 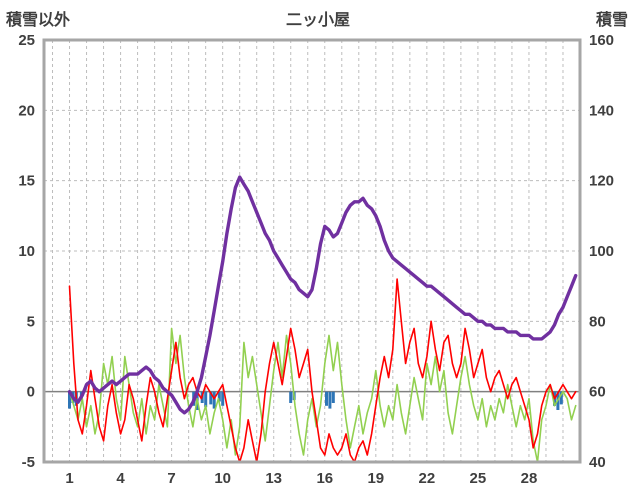 What do you see at coordinates (222, 478) in the screenshot?
I see `x-axis-tick-label: 10` at bounding box center [222, 478].